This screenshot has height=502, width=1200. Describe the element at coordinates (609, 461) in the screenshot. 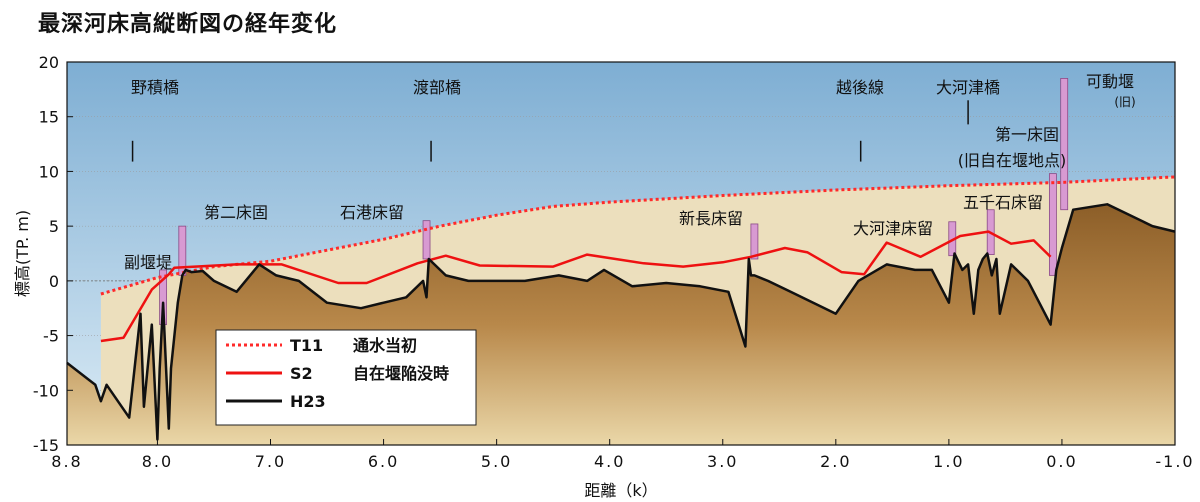

I see `x-tick-label: 4.0` at that location.